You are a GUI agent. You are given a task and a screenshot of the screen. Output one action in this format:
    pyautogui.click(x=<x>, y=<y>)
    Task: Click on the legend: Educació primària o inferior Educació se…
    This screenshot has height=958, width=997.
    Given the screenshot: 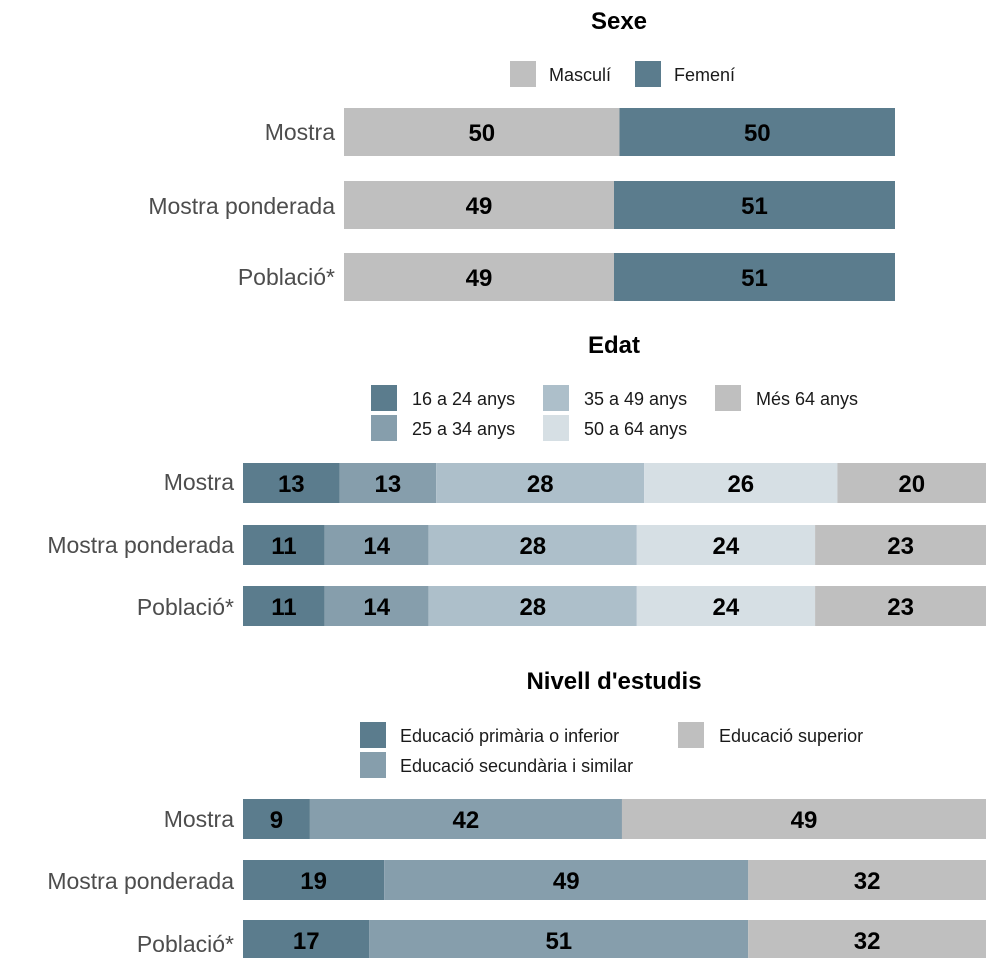 What is the action you would take?
    pyautogui.click(x=611, y=750)
    